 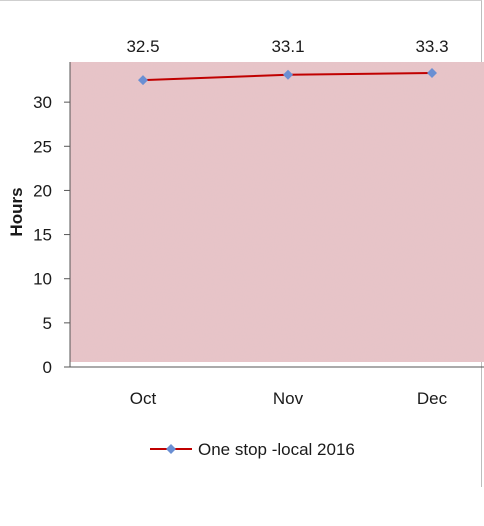 What do you see at coordinates (16, 211) in the screenshot?
I see `y-axis-title: Hours` at bounding box center [16, 211].